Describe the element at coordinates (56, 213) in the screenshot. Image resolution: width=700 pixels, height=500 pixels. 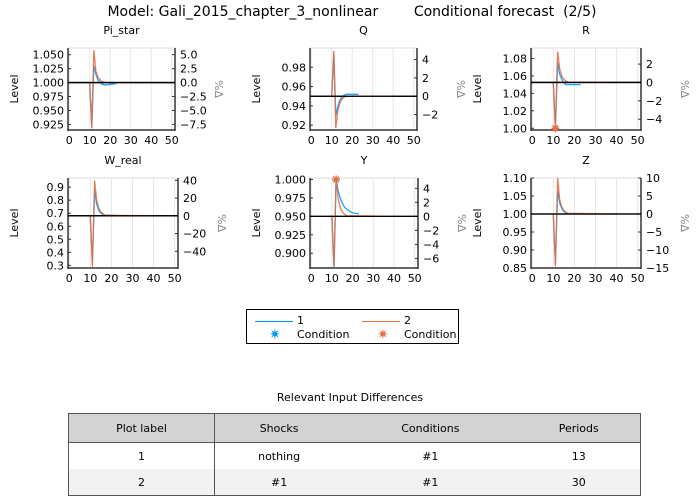
I see `y-tick-label: 0.7` at that location.